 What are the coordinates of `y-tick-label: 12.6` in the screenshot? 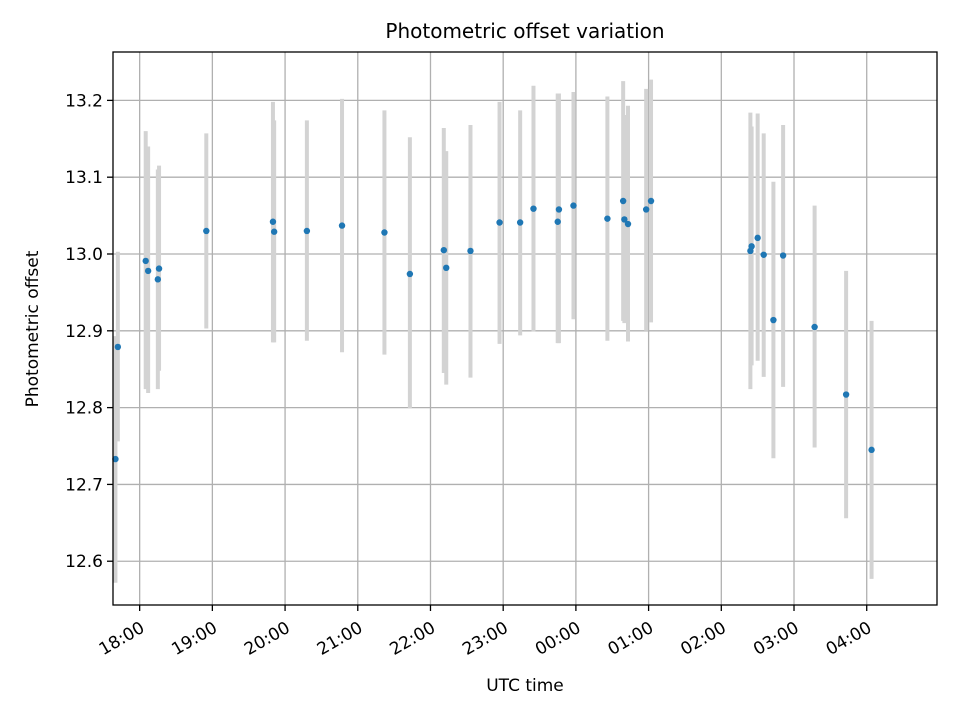 It's located at (84, 562).